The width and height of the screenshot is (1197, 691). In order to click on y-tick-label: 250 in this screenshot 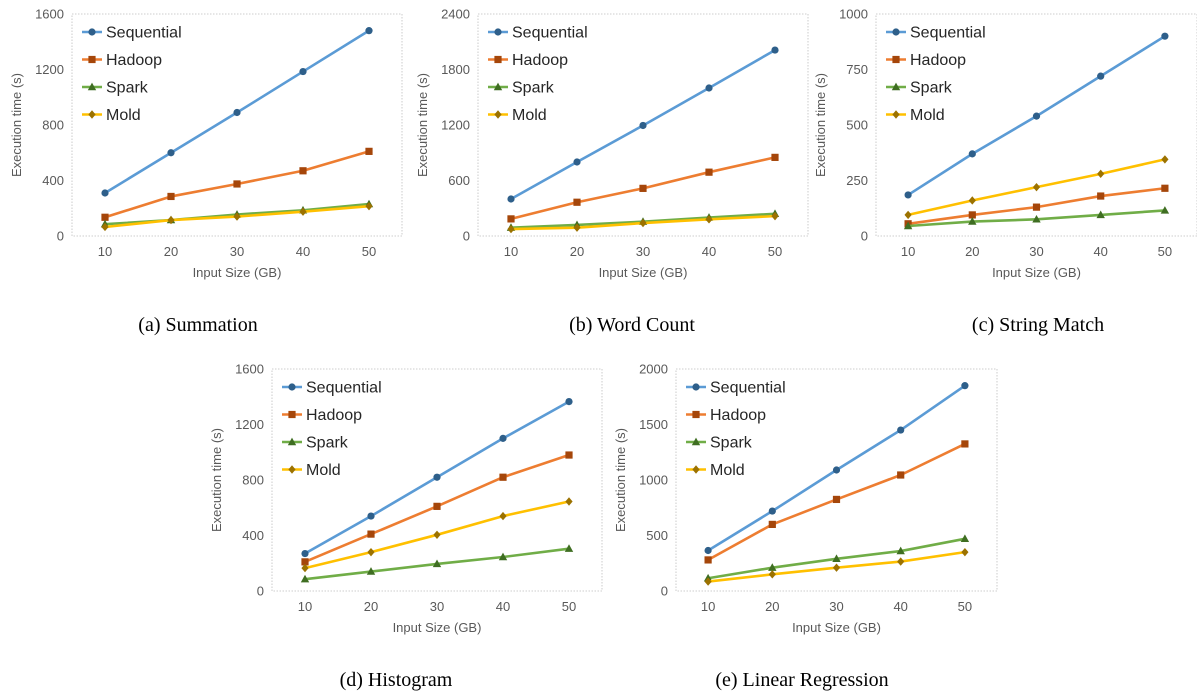, I will do `click(857, 180)`.